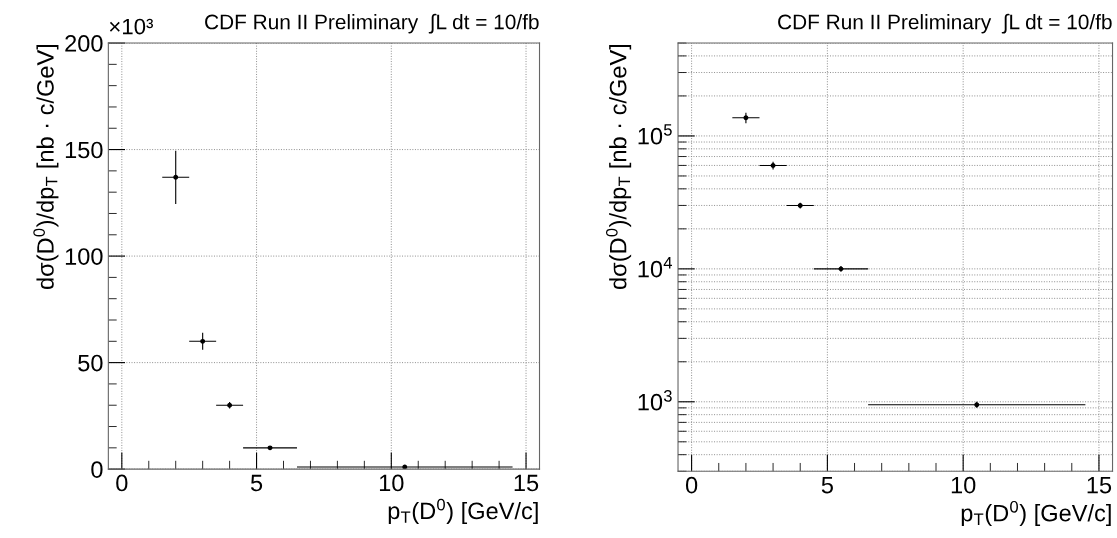 The width and height of the screenshot is (1117, 538). What do you see at coordinates (84, 150) in the screenshot?
I see `y-tick-label: 150` at bounding box center [84, 150].